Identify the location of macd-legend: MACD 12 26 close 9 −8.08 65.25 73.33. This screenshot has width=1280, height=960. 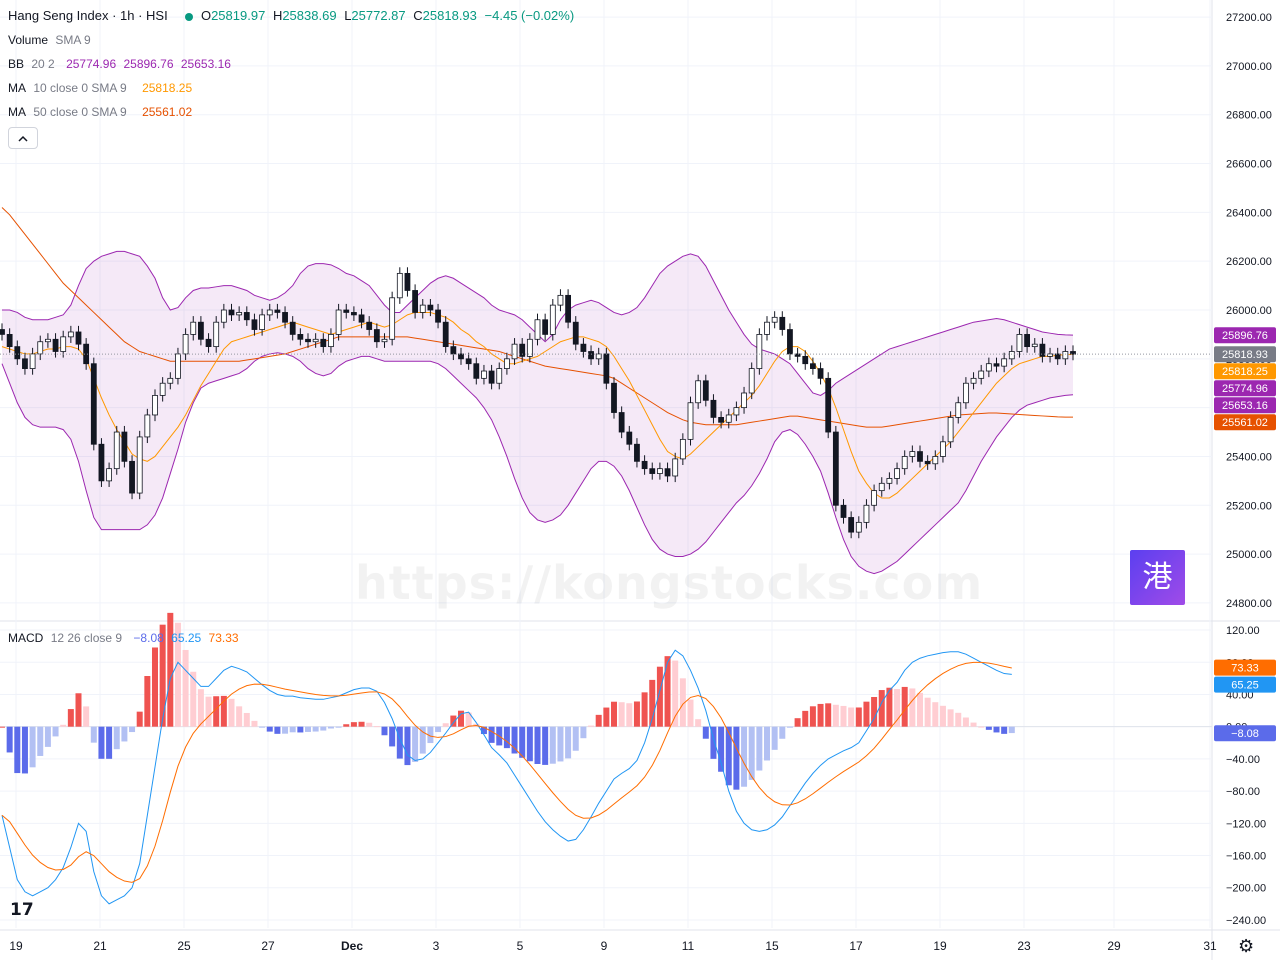
(125, 638).